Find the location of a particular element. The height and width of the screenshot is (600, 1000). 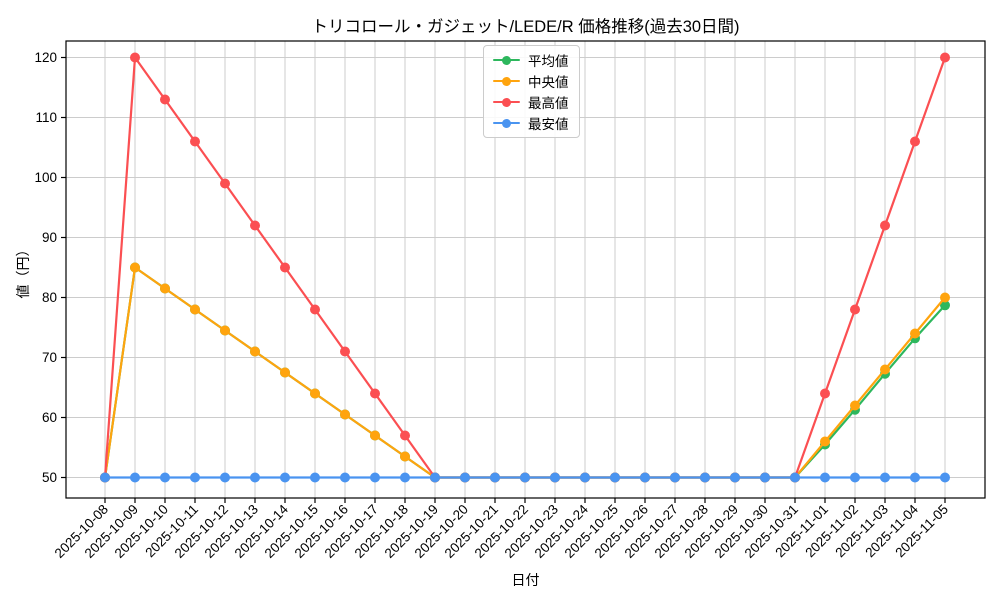

legend-marker-highest is located at coordinates (506, 102).